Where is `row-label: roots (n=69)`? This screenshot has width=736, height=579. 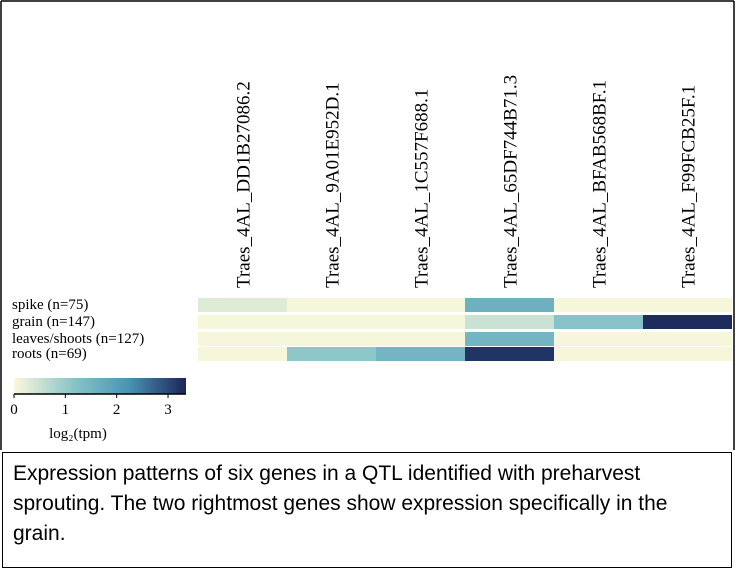
row-label: roots (n=69) is located at coordinates (49, 354).